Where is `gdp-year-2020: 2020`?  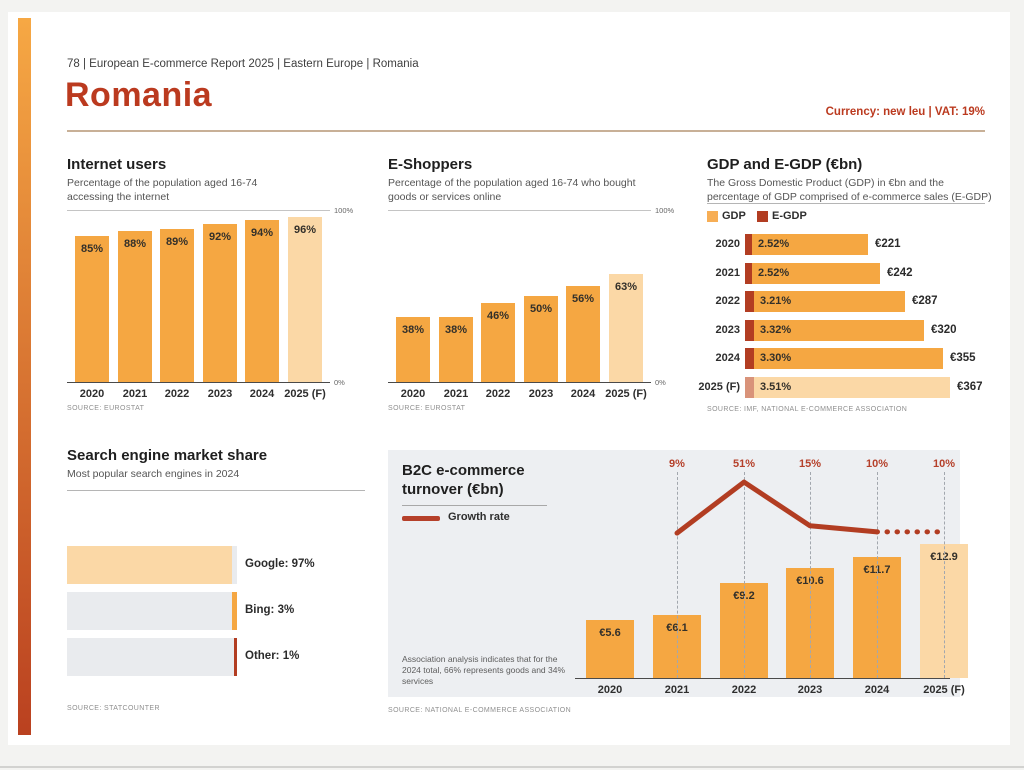
gdp-year-2020: 2020 is located at coordinates (727, 244).